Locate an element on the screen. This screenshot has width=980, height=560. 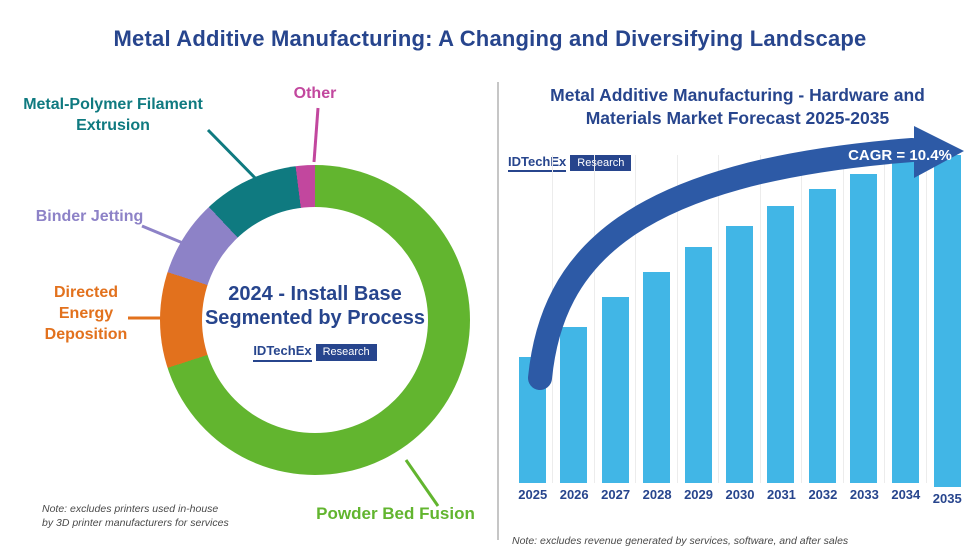
bar-column: 2031 is located at coordinates (782, 331).